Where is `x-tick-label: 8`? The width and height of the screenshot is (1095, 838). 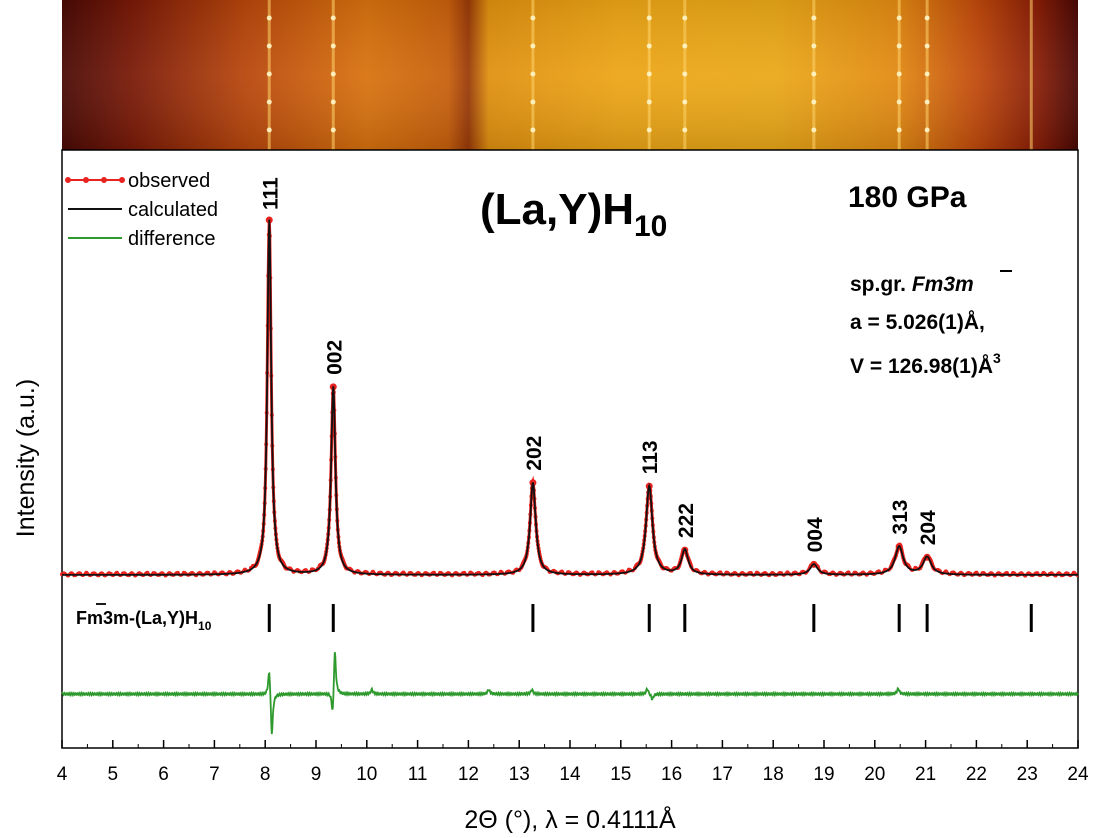 x-tick-label: 8 is located at coordinates (265, 774).